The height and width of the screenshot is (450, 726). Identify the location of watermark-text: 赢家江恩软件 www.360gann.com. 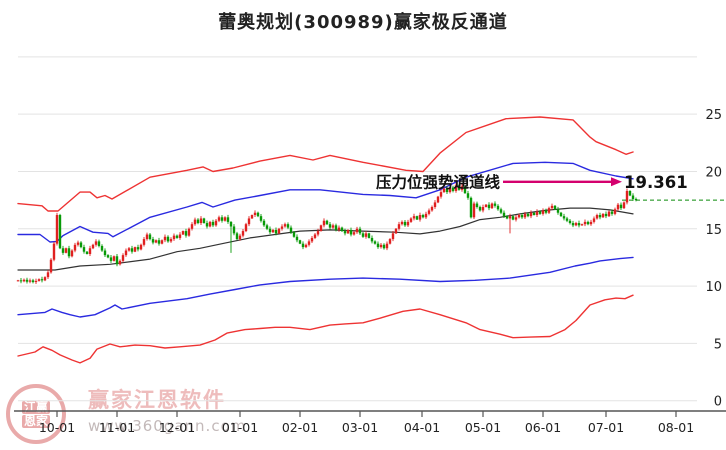
(167, 409).